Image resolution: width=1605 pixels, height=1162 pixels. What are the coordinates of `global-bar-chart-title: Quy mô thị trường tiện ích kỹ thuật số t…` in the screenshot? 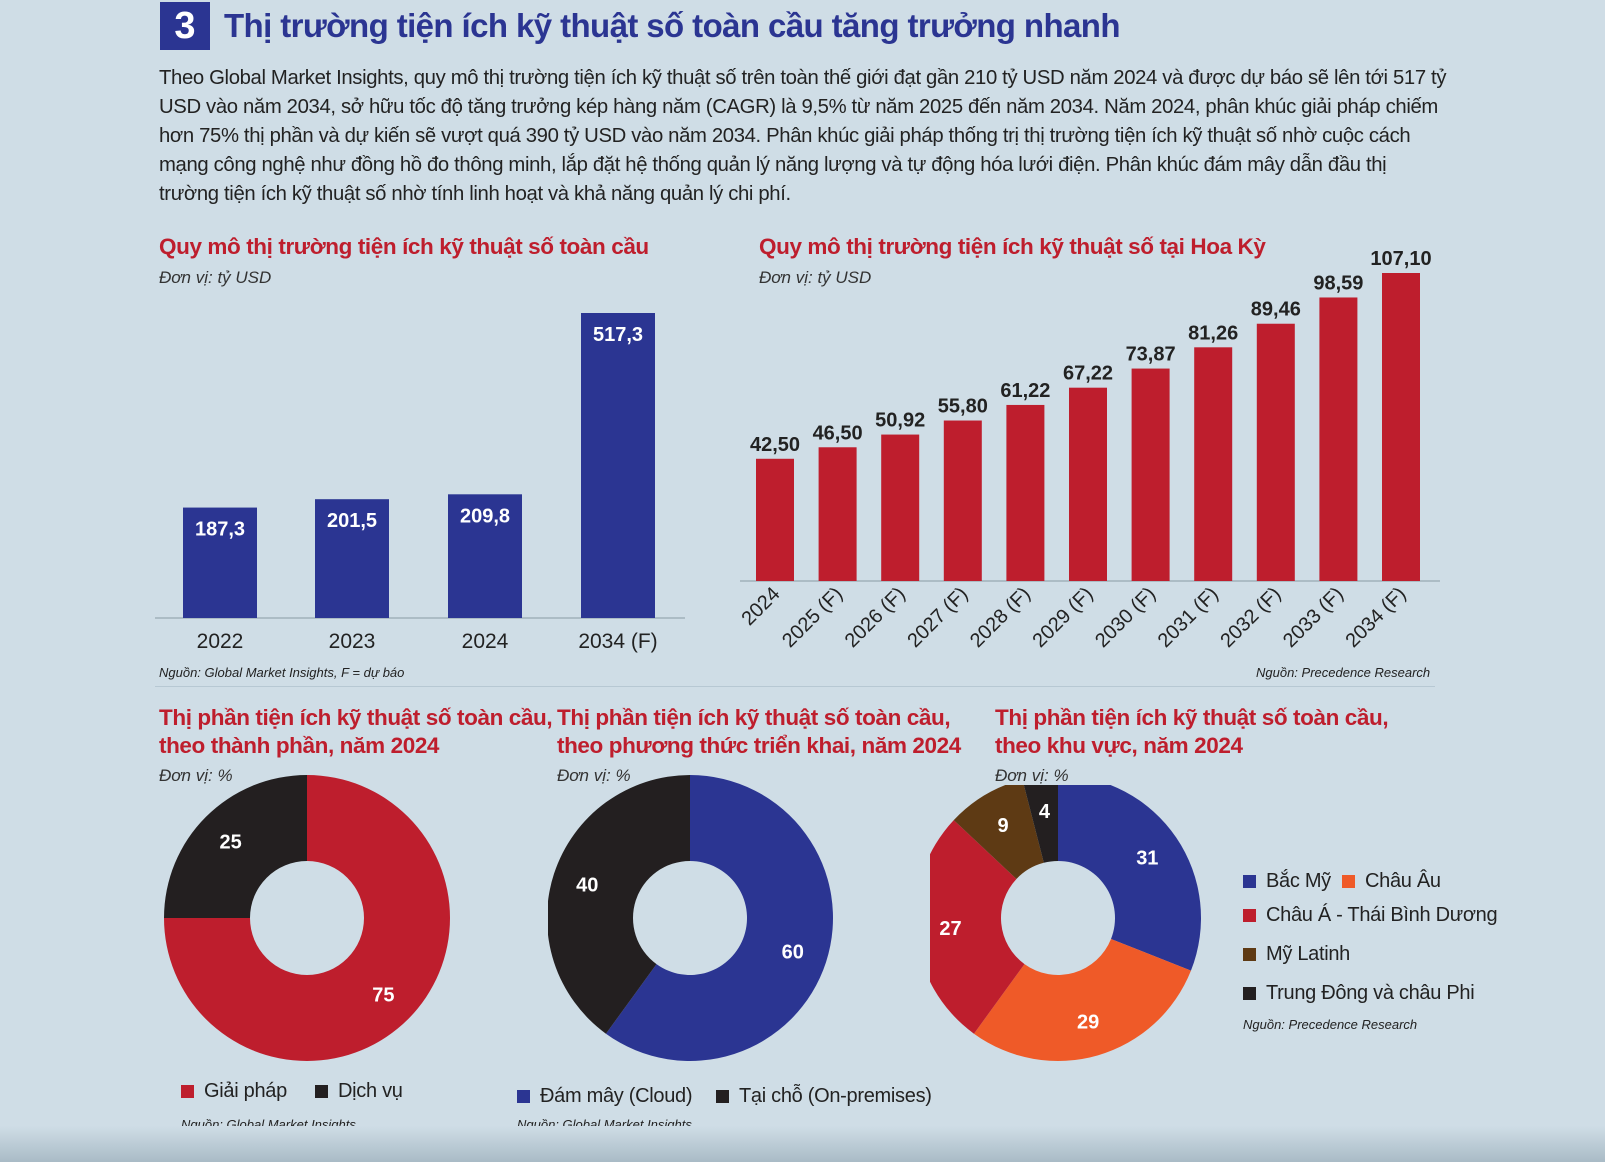 It's located at (404, 246).